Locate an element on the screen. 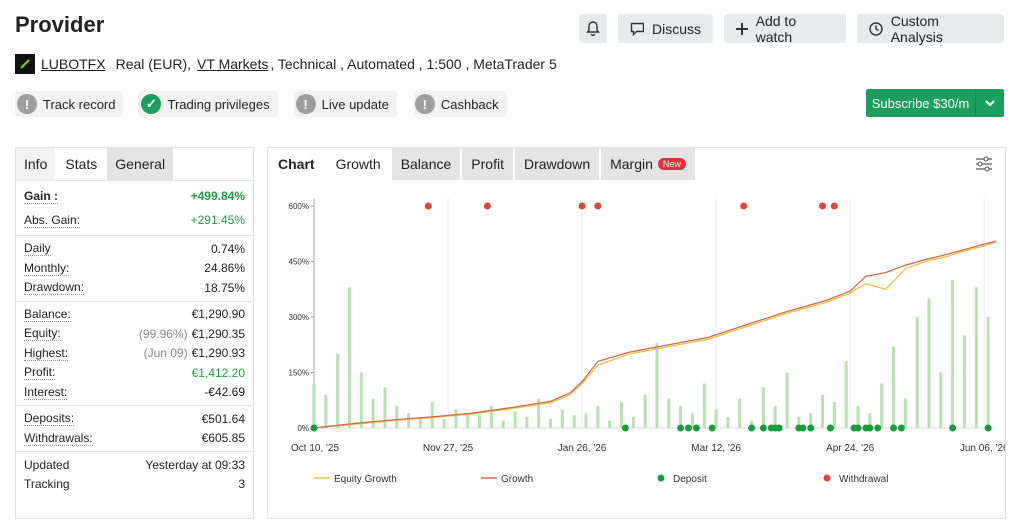 Image resolution: width=1024 pixels, height=523 pixels. dropdown is located at coordinates (989, 103).